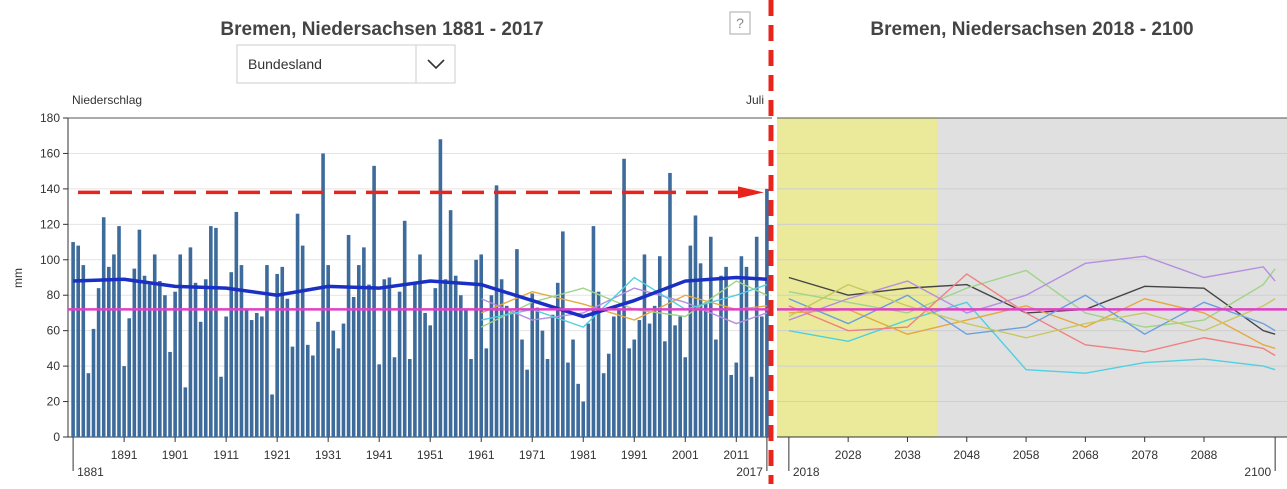  Describe the element at coordinates (966, 455) in the screenshot. I see `x-tick-label: 2048` at that location.